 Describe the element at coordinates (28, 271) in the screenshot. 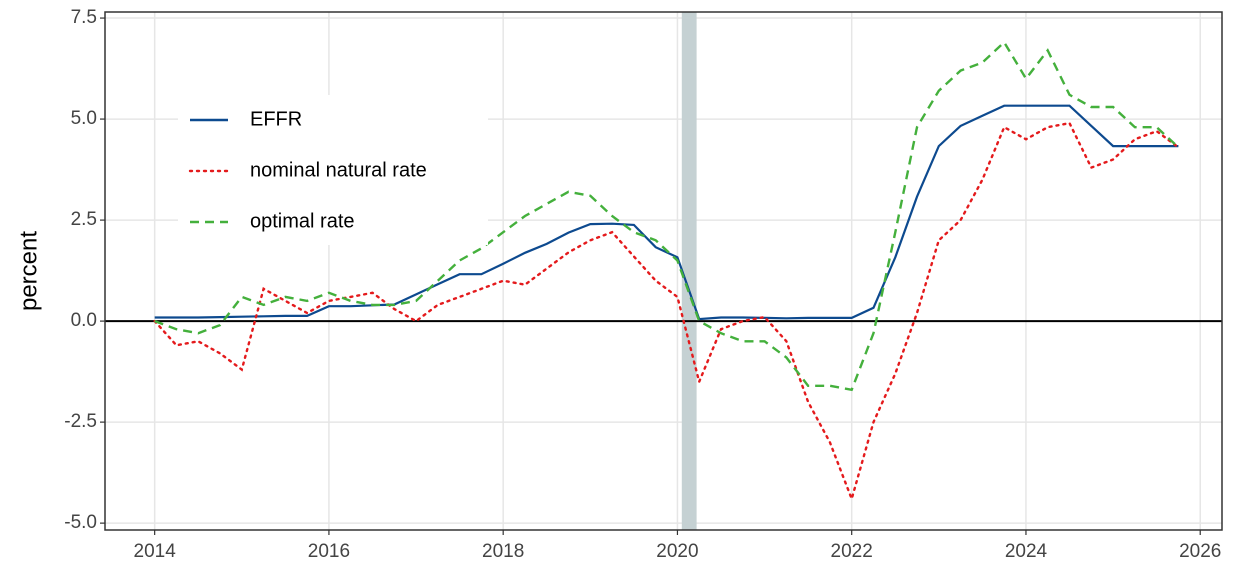

I see `y-axis-label: percent` at that location.